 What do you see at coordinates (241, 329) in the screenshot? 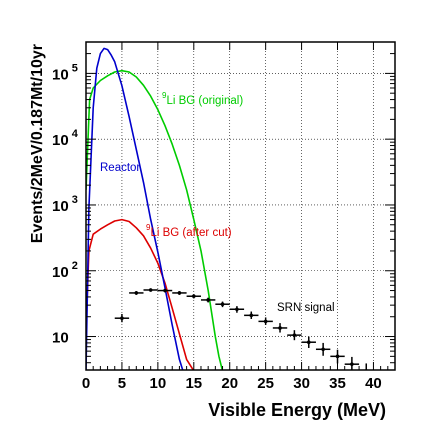
I see `srn-signal-points` at bounding box center [241, 329].